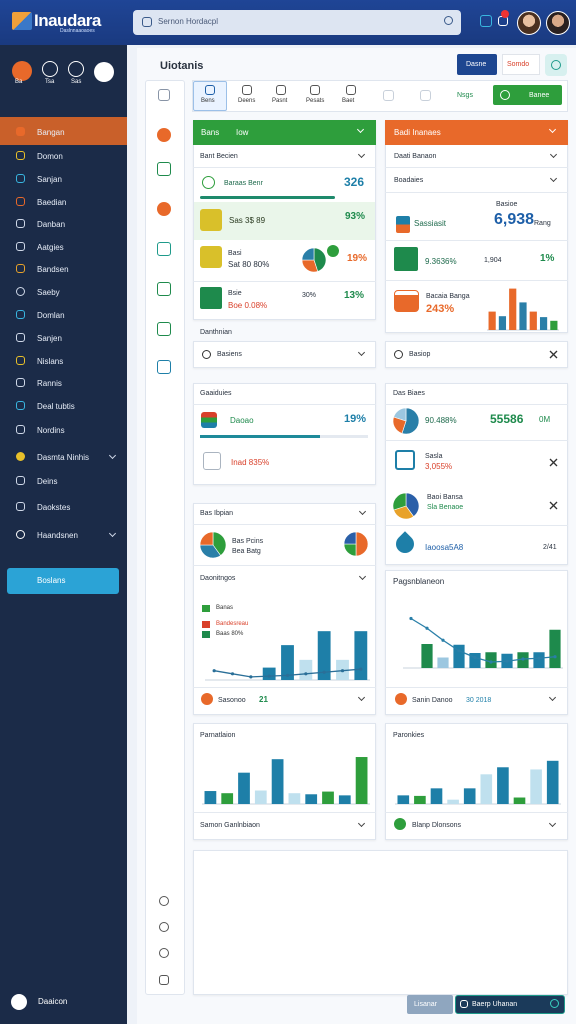 The image size is (576, 1024). Describe the element at coordinates (57, 535) in the screenshot. I see `items-text: Haandsnen` at that location.